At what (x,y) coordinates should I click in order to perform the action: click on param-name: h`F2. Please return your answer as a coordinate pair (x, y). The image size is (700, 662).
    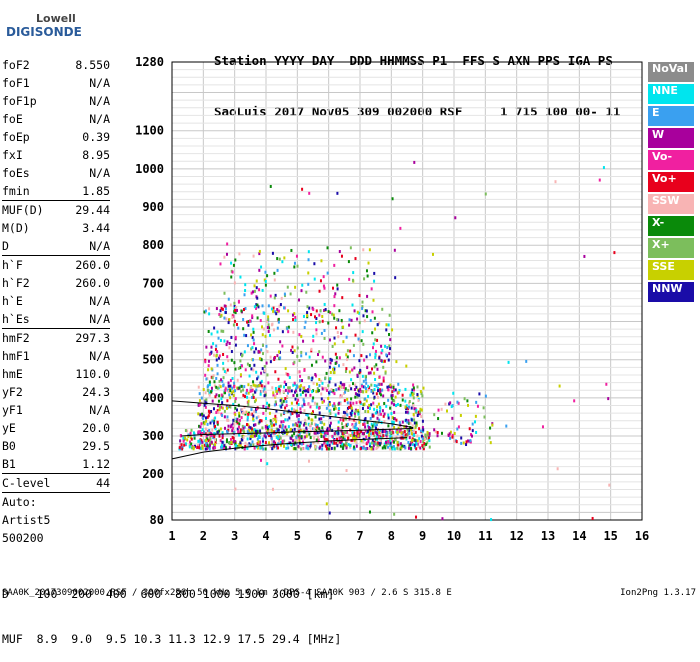
    Looking at the image, I should click on (16, 283).